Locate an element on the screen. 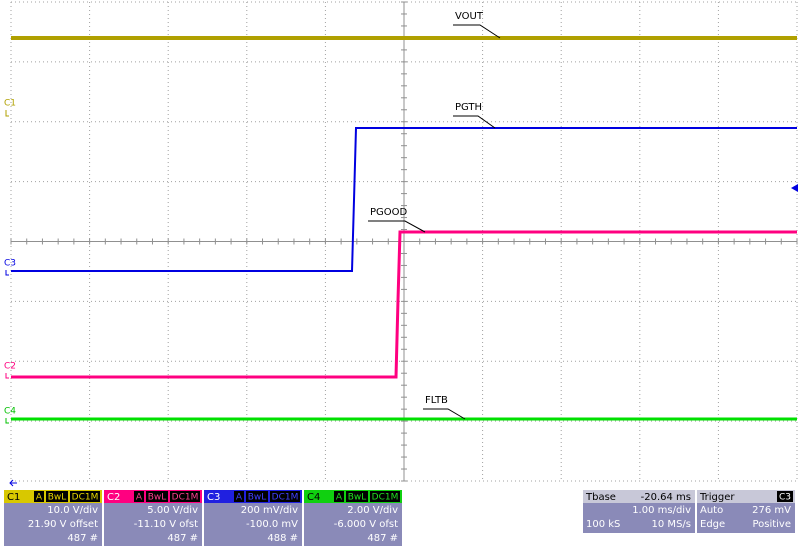  channel-scale: 5.00 V/div is located at coordinates (172, 510).